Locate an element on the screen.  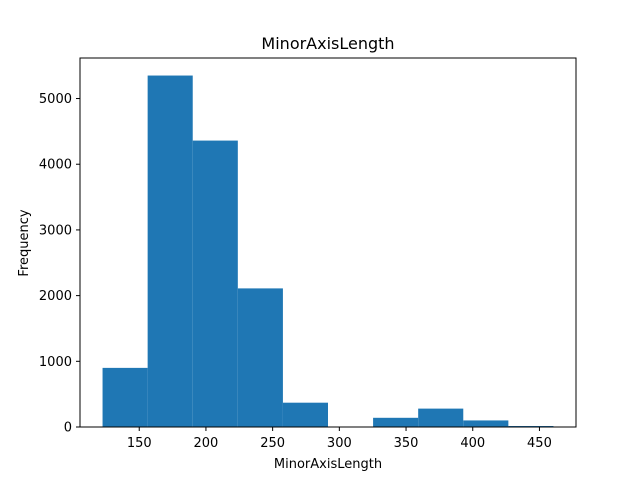
x-tick-label: 200 is located at coordinates (206, 443).